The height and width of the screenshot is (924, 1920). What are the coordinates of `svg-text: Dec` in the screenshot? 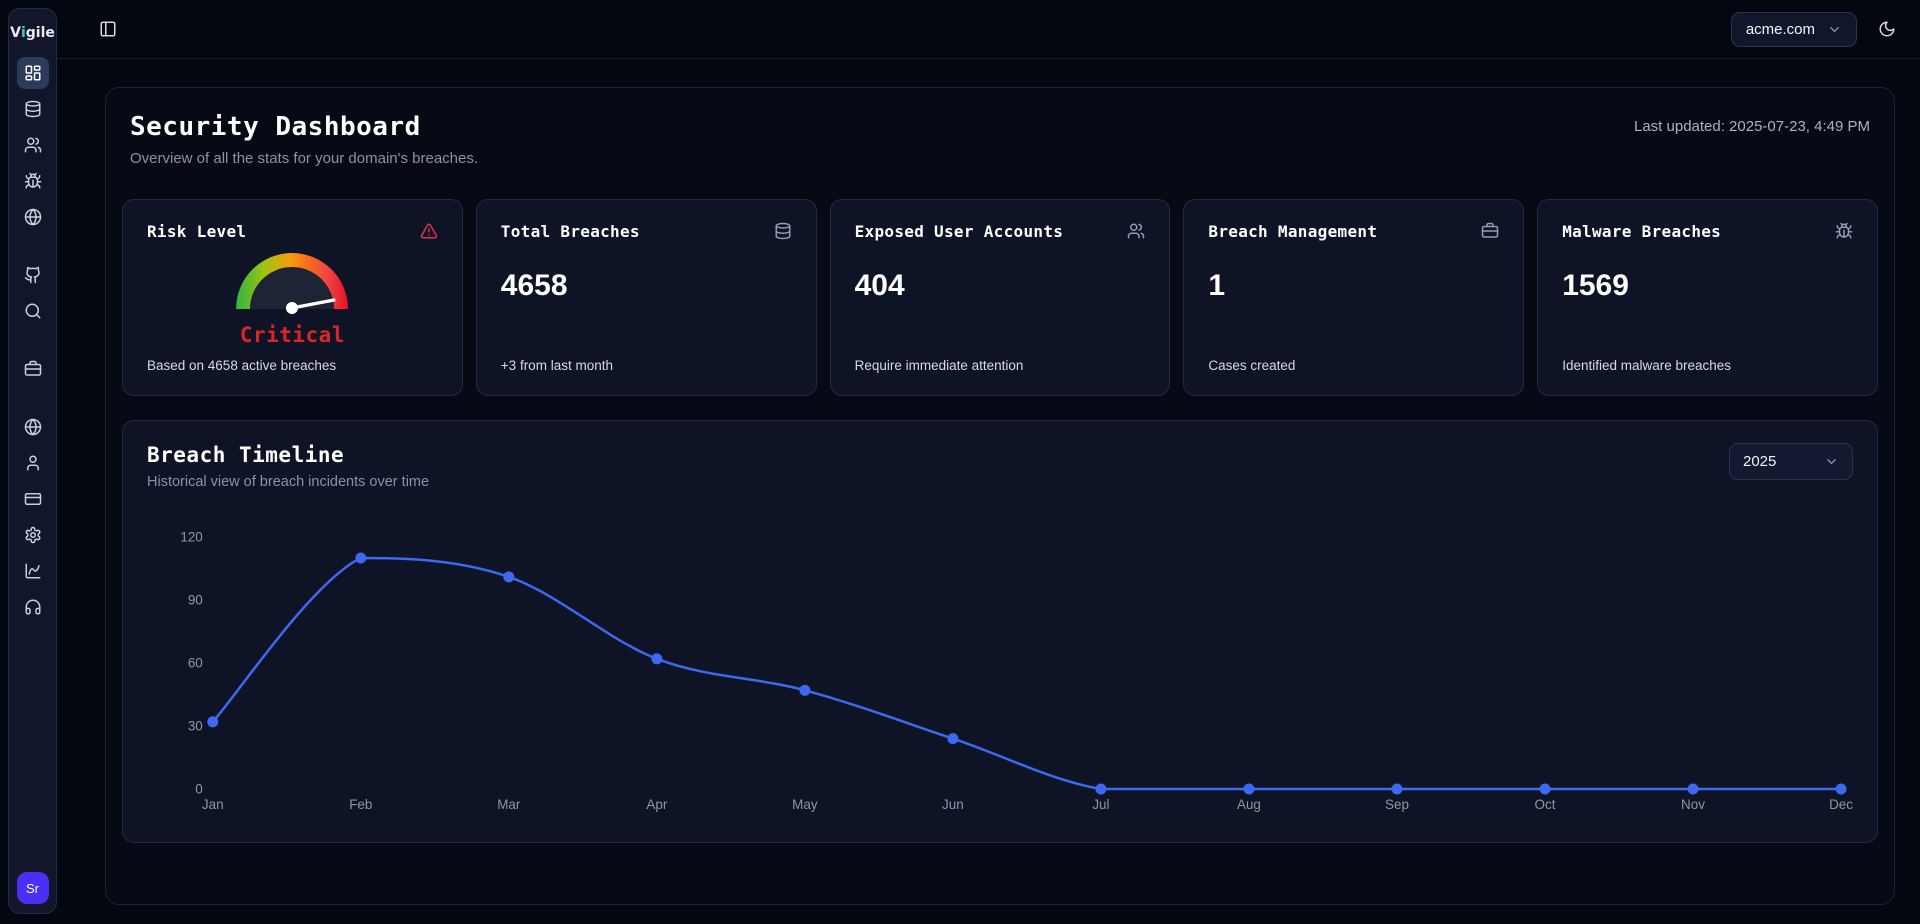 It's located at (1841, 804).